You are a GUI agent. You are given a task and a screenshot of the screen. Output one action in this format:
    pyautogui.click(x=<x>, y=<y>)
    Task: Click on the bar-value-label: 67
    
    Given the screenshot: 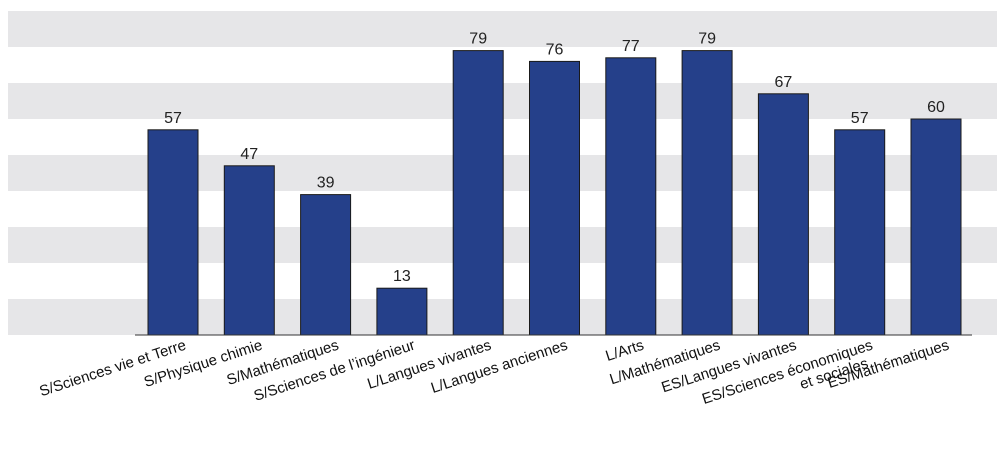 What is the action you would take?
    pyautogui.click(x=784, y=82)
    